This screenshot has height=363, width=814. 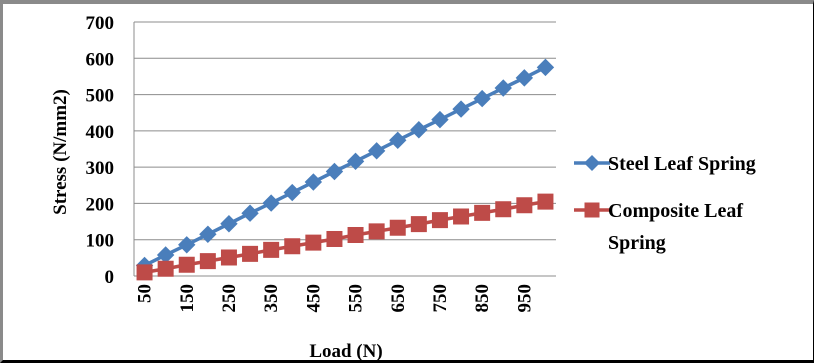 What do you see at coordinates (145, 293) in the screenshot?
I see `x-tick-label: 50` at bounding box center [145, 293].